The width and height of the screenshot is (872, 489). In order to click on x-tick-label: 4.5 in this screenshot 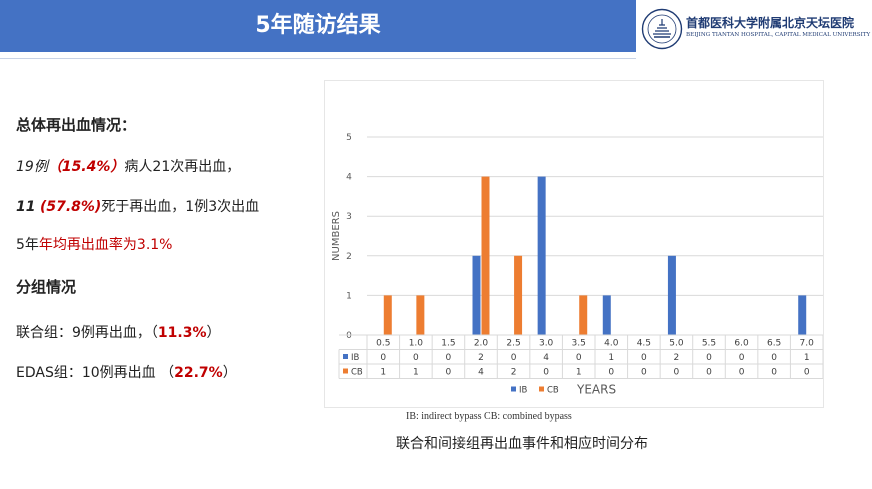, I will do `click(644, 344)`.